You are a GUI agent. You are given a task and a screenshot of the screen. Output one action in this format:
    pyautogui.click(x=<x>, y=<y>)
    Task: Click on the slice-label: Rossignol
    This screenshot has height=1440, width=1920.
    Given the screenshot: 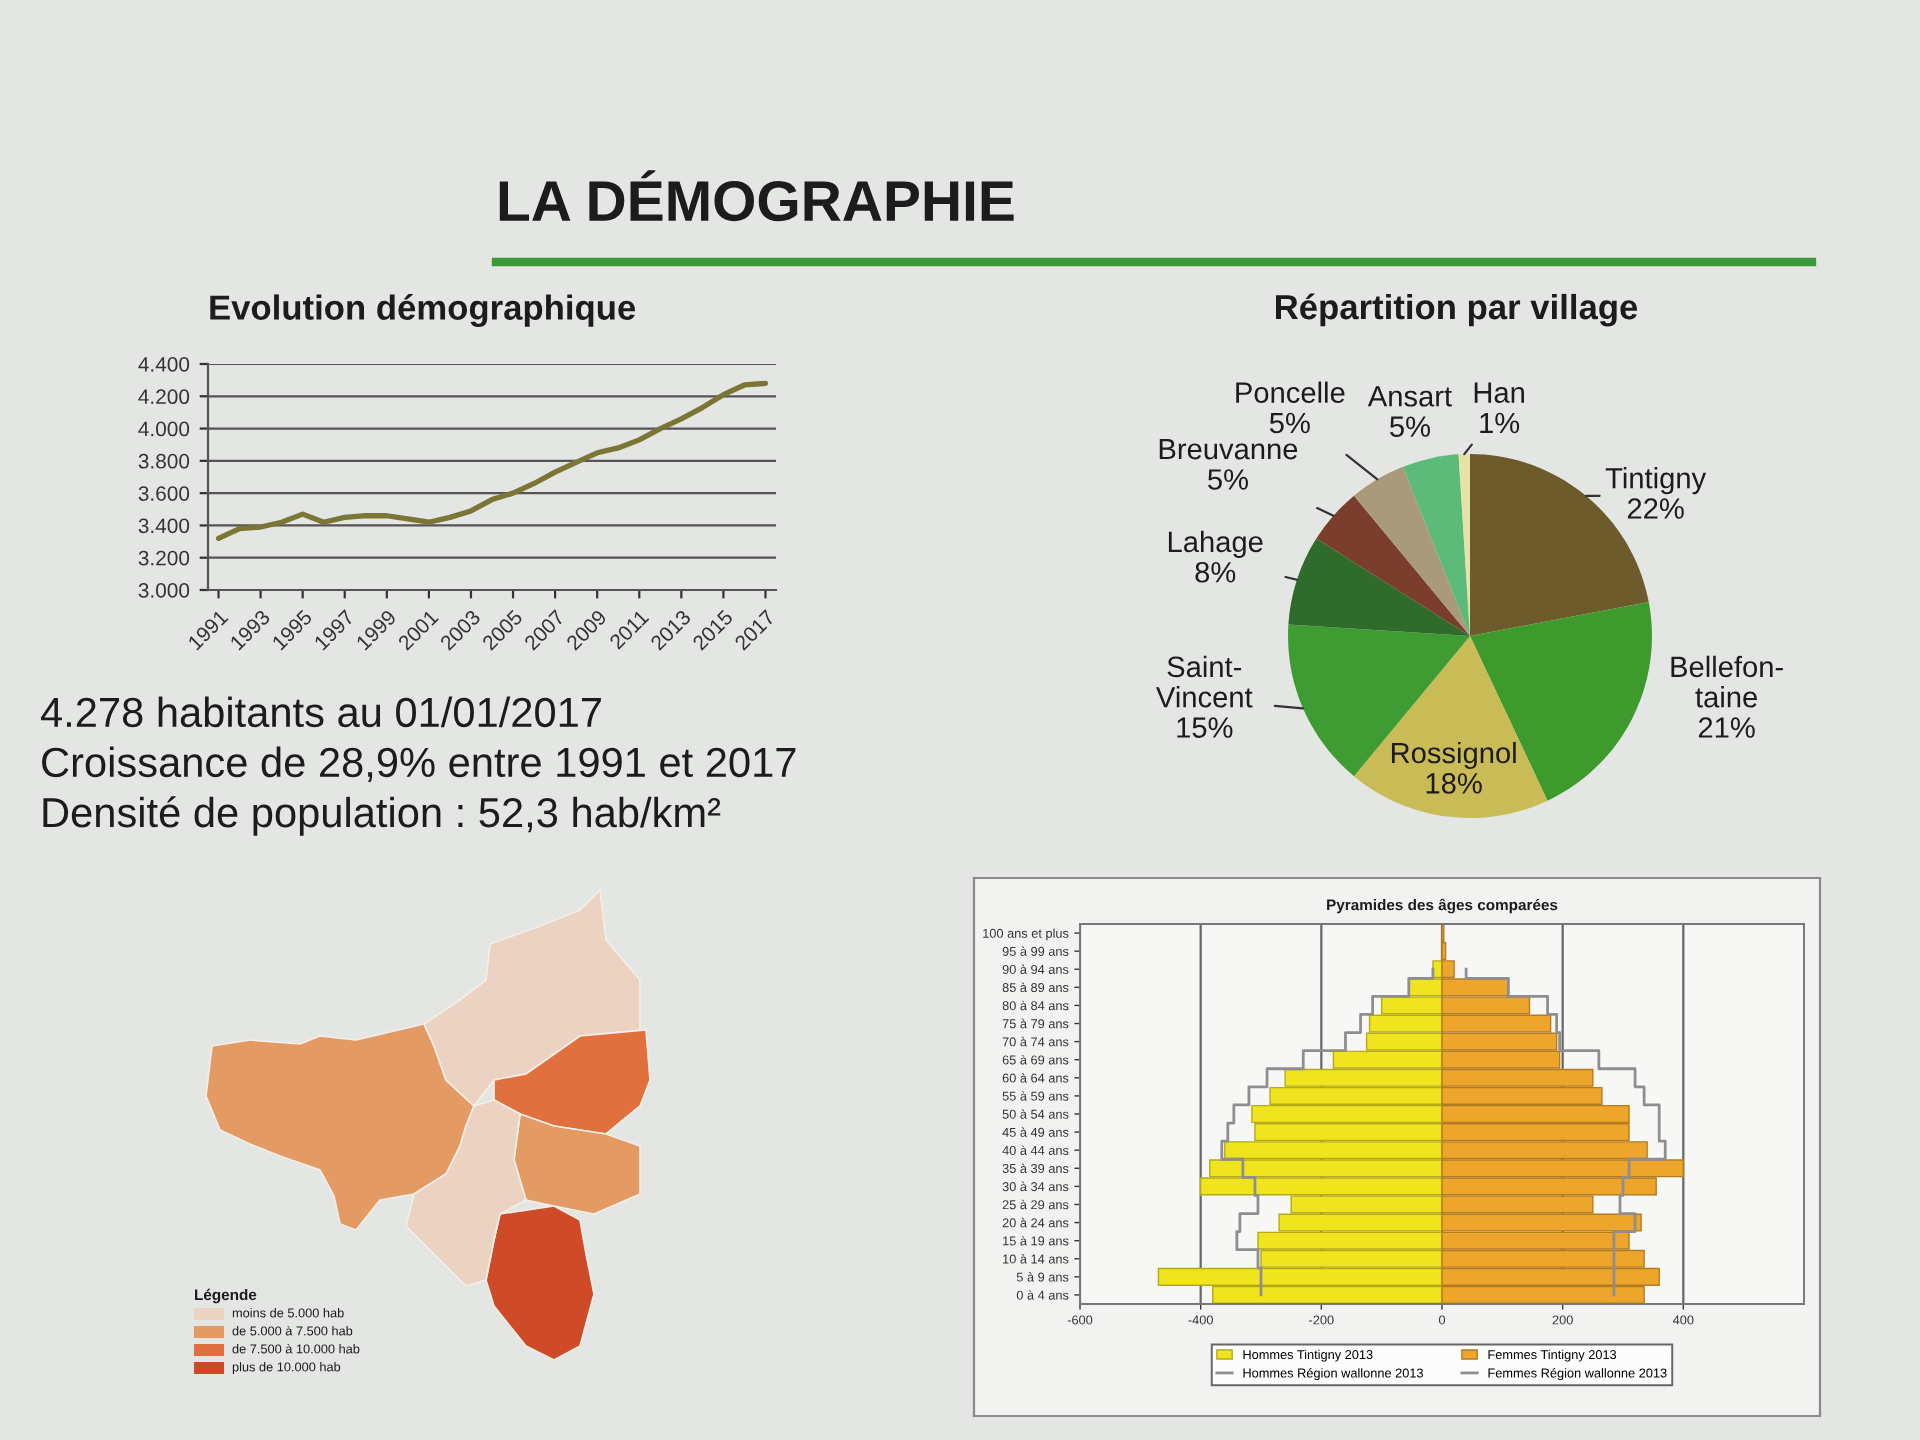 What is the action you would take?
    pyautogui.click(x=1453, y=755)
    